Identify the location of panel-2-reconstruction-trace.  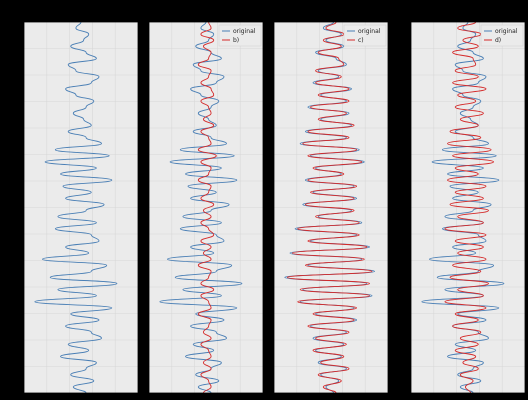
(207, 207).